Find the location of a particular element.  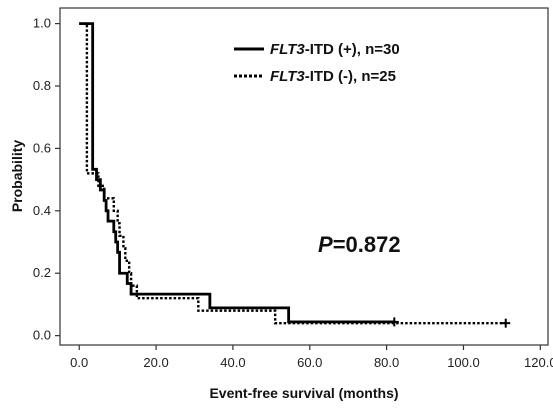

x-tick-label: 100.0 is located at coordinates (463, 362).